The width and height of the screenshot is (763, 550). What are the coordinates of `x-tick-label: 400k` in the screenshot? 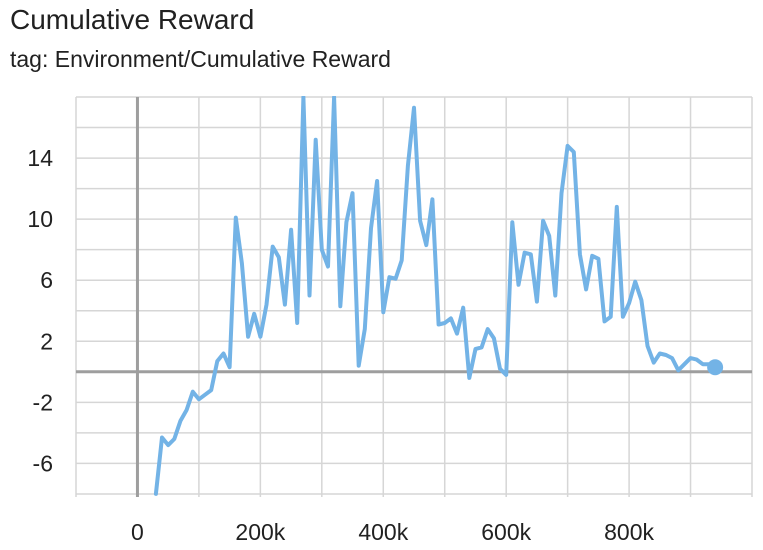 It's located at (383, 532).